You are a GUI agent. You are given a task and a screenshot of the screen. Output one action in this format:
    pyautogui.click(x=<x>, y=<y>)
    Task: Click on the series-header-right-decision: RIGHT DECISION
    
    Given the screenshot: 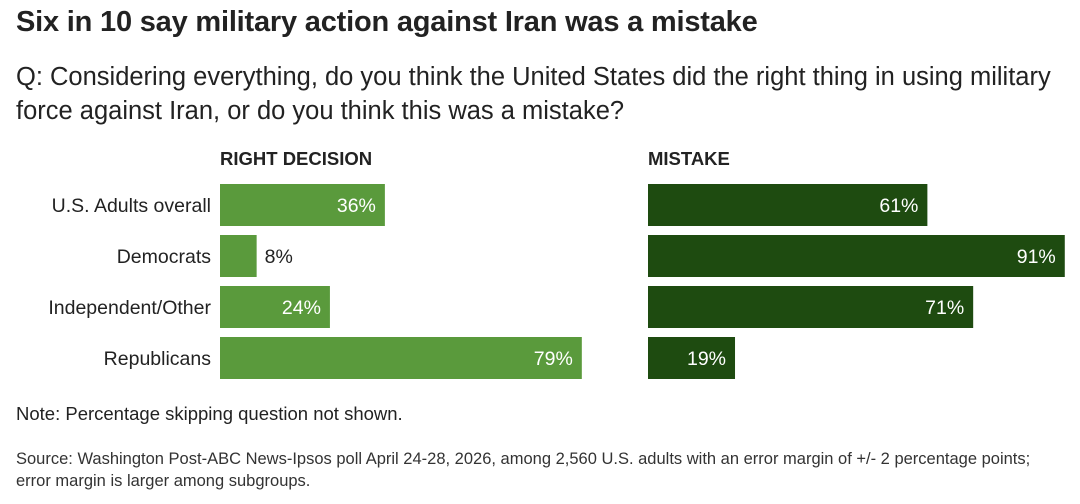 What is the action you would take?
    pyautogui.click(x=296, y=158)
    